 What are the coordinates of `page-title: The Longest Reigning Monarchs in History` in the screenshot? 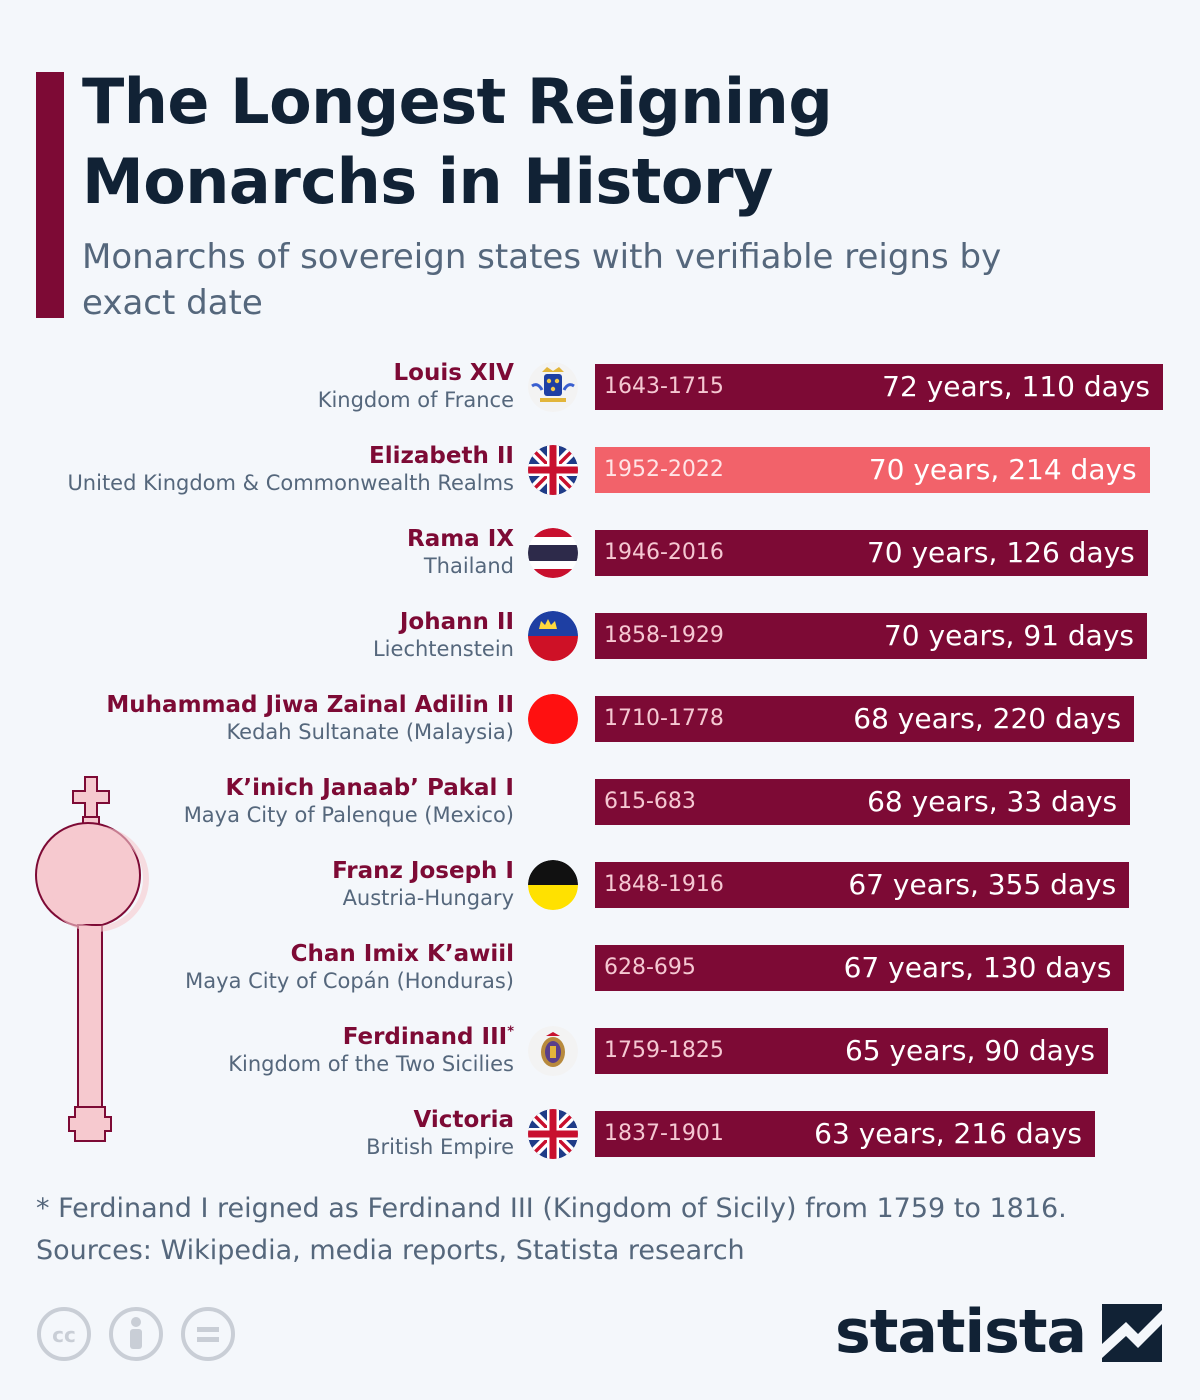 It's located at (457, 141).